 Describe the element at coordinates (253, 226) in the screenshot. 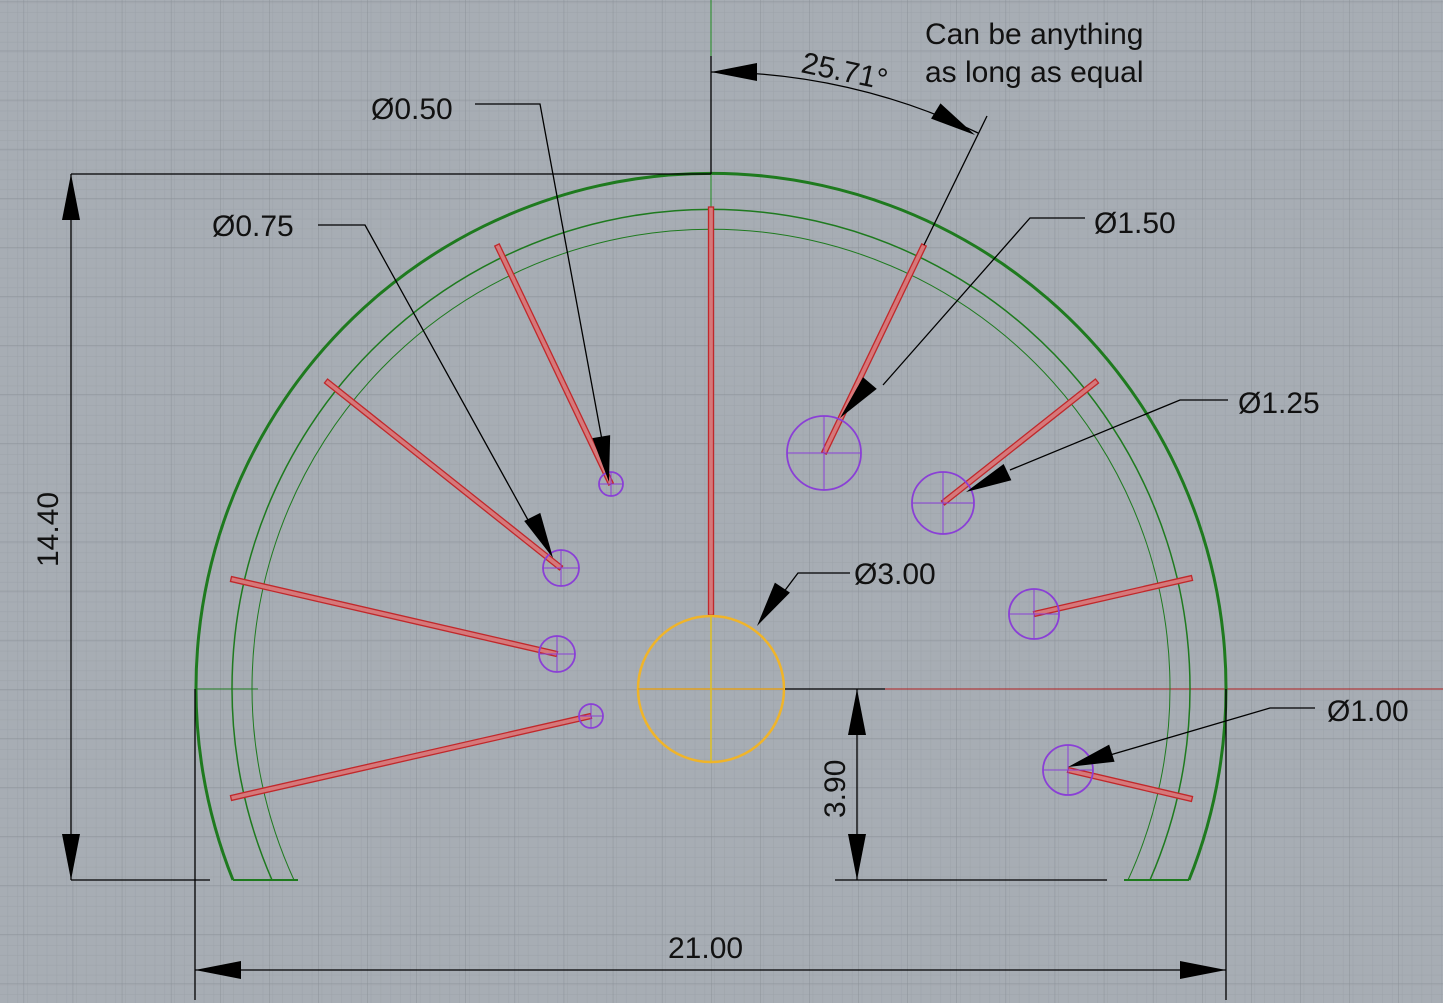

I see `label-hole-075: Ø0.75` at that location.